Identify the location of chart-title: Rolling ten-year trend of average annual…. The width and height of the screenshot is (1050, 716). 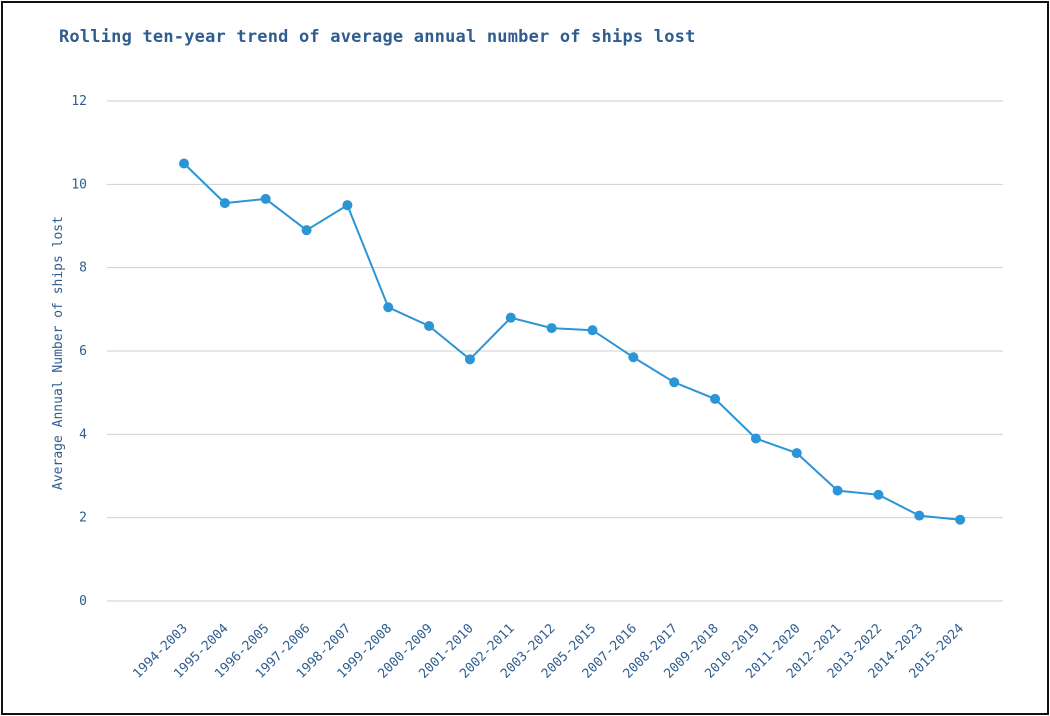
(377, 37).